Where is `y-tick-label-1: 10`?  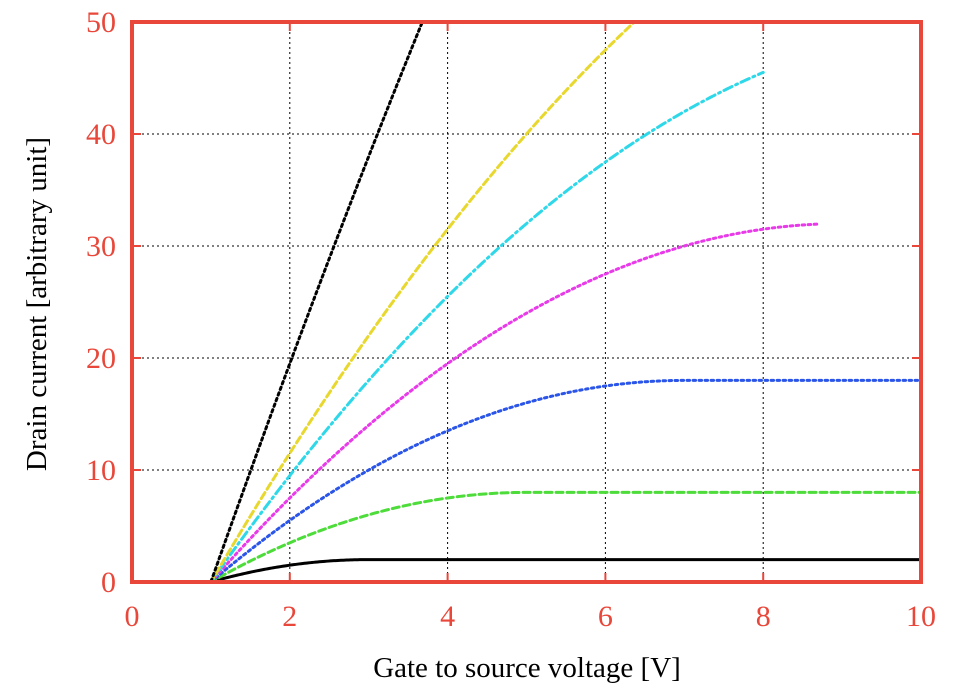
y-tick-label-1: 10 is located at coordinates (101, 470).